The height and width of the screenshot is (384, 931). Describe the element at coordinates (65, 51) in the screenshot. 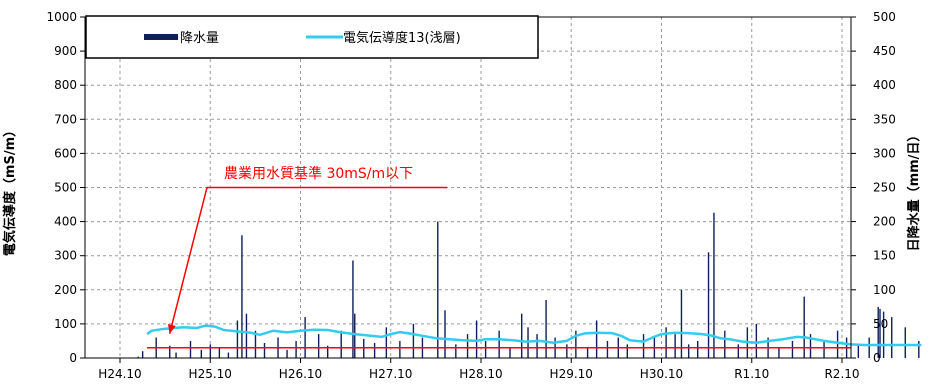

I see `left-tick-label: 900` at that location.